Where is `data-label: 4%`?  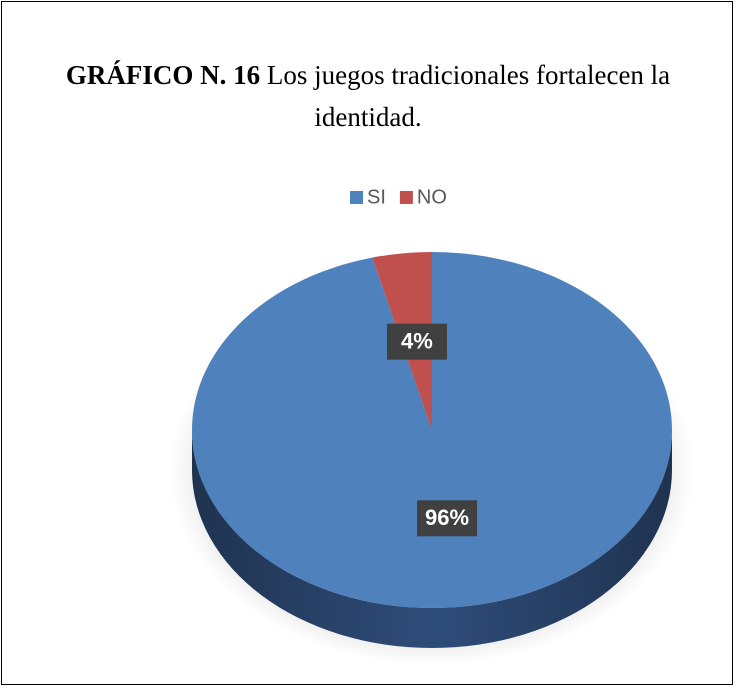 data-label: 4% is located at coordinates (417, 341).